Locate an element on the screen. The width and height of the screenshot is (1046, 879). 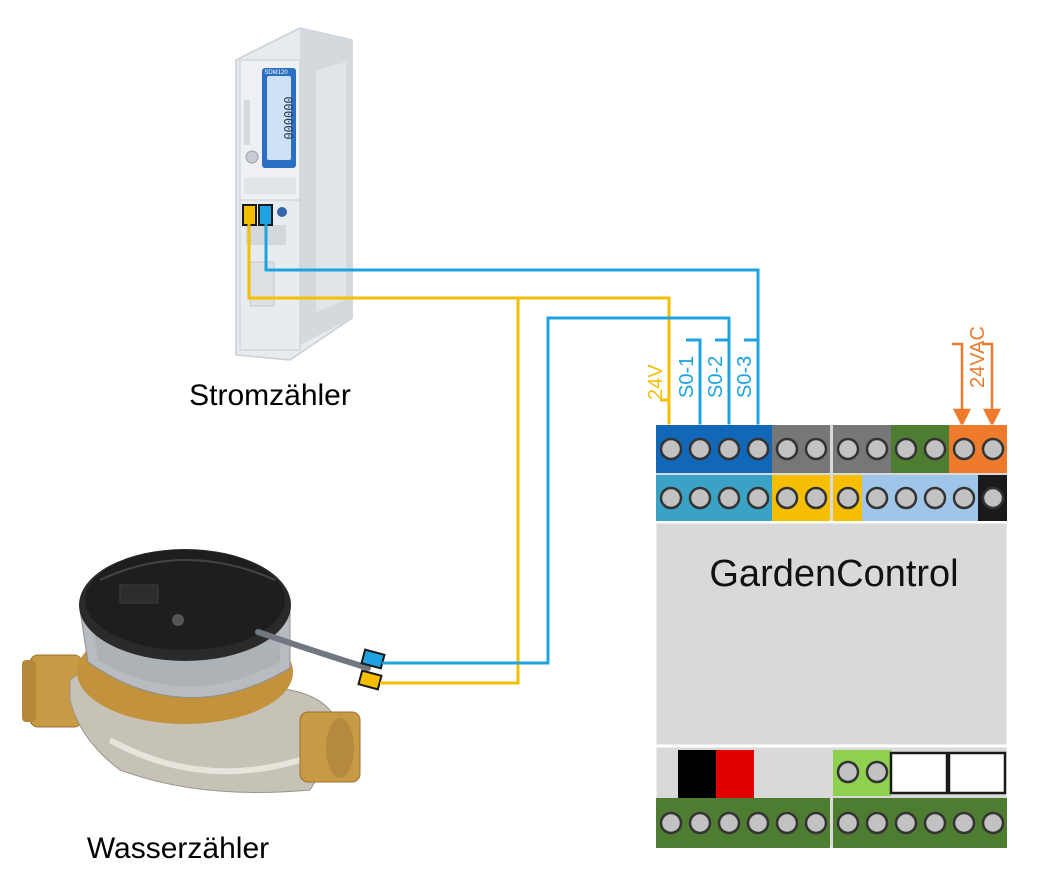
label-24vac: 24VAC is located at coordinates (978, 357).